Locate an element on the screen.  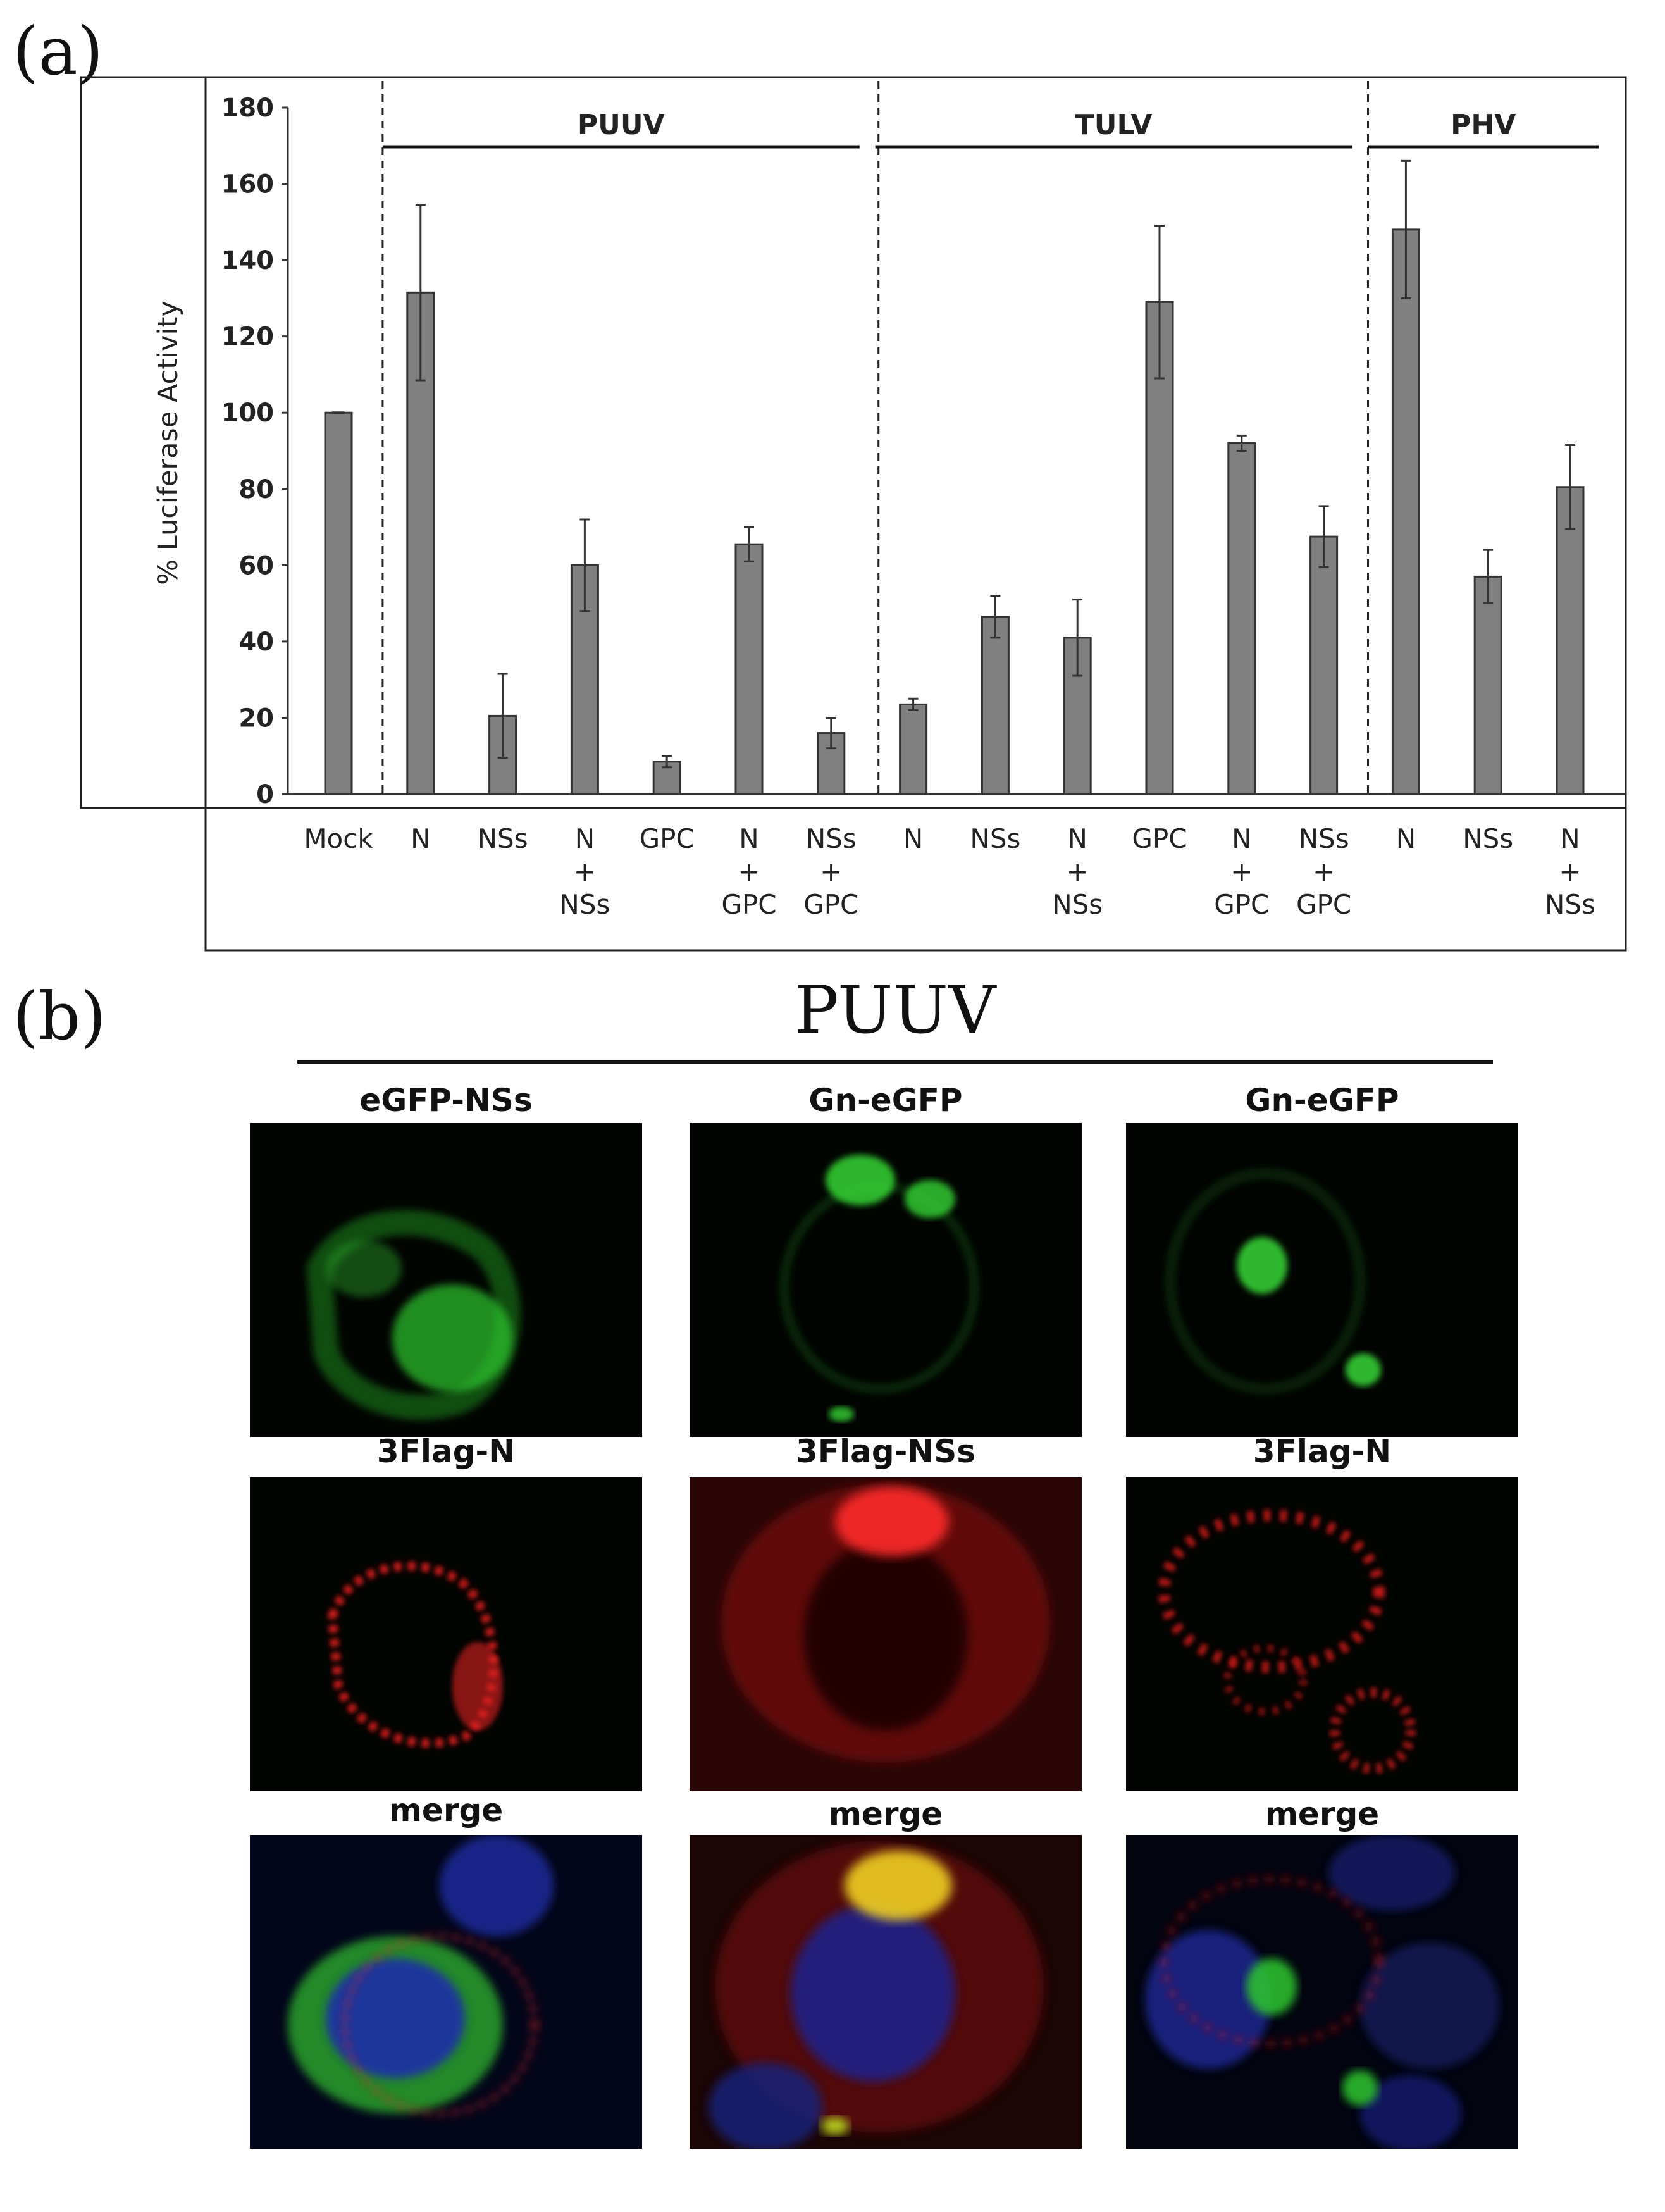
group-label: TULV is located at coordinates (1114, 125).